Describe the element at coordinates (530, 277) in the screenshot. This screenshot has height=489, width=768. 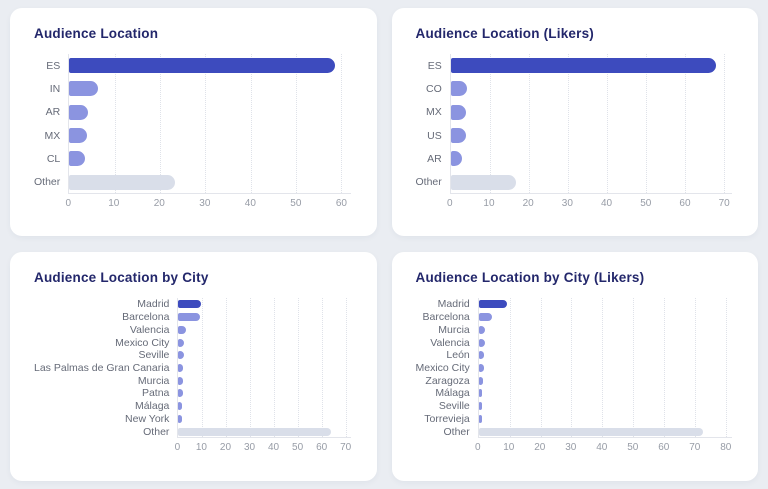
I see `chart-title-audience-location-by-city-likers: Audience Location by City (Likers)` at that location.